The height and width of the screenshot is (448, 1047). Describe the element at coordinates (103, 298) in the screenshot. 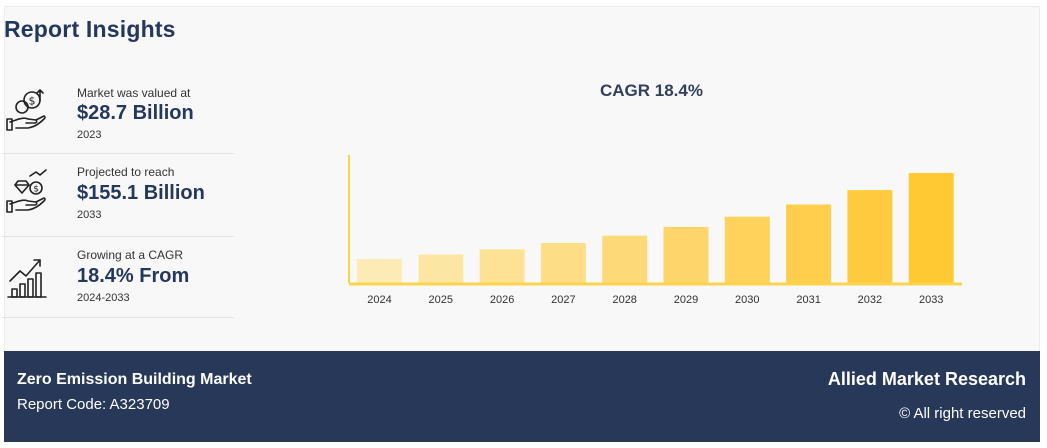

I see `stat-year: 2024-2033` at that location.